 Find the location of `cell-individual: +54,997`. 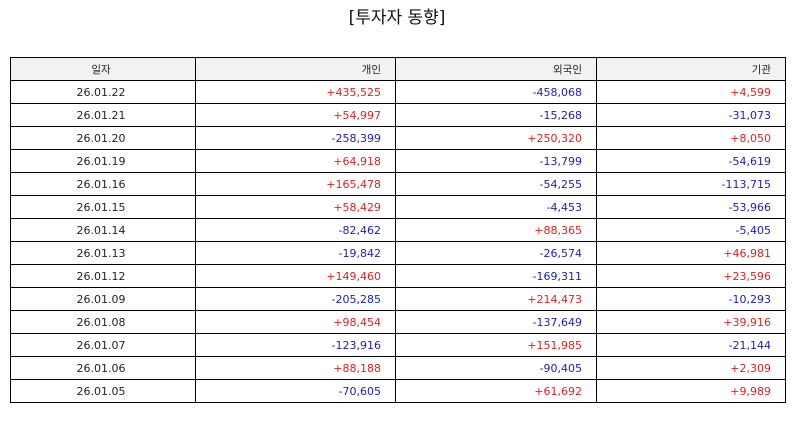

cell-individual: +54,997 is located at coordinates (295, 115).